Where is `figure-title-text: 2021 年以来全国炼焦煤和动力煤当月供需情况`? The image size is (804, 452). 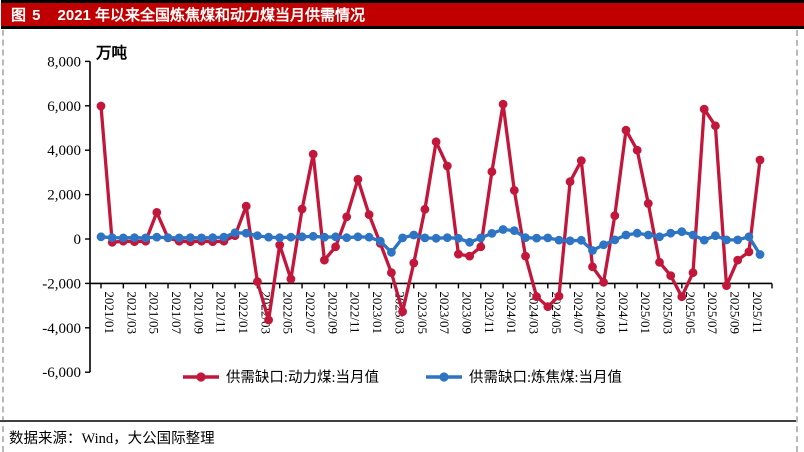 figure-title-text: 2021 年以来全国炼焦煤和动力煤当月供需情况 is located at coordinates (211, 15).